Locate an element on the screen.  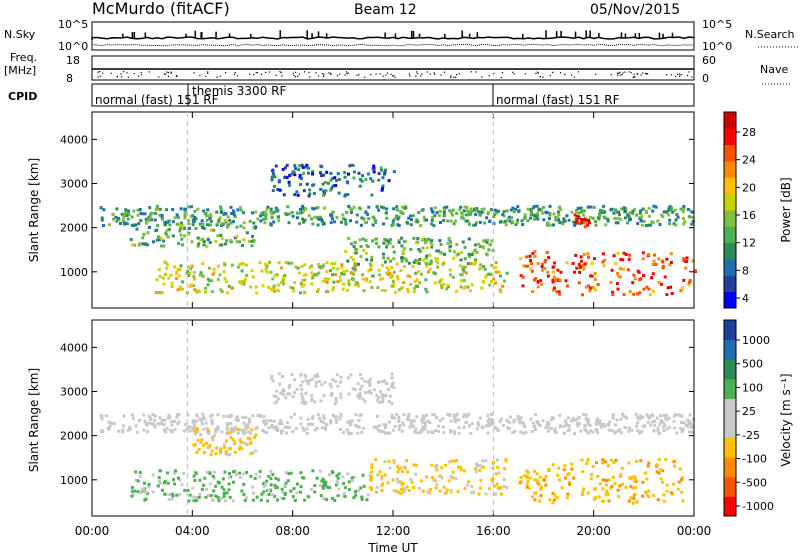
station-title: McMurdo (fitACF) is located at coordinates (161, 9).